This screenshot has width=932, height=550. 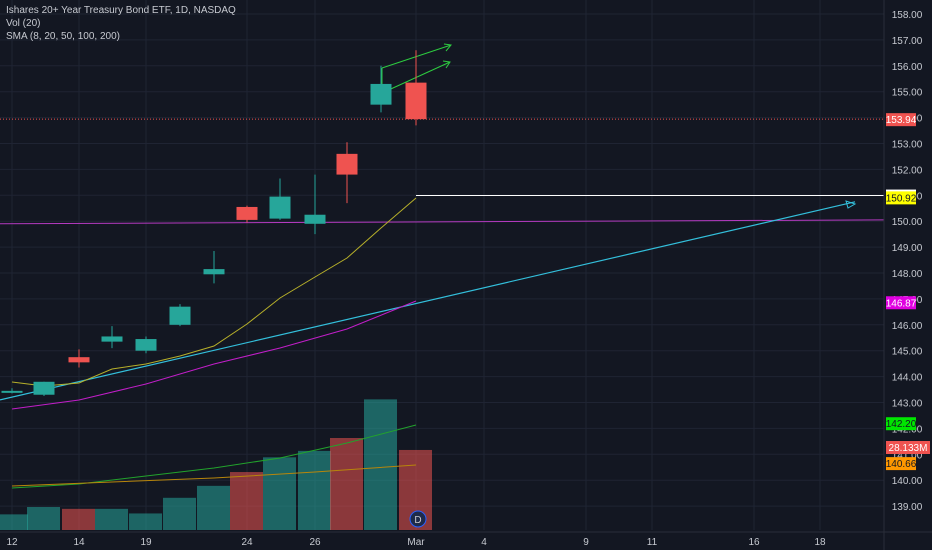 I want to click on y-tick-label: 140.00, so click(x=907, y=481).